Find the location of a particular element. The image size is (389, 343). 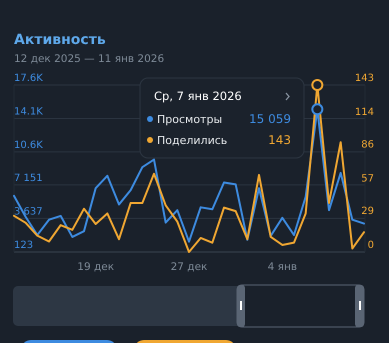

y-tick-label: 7 151 is located at coordinates (28, 178).